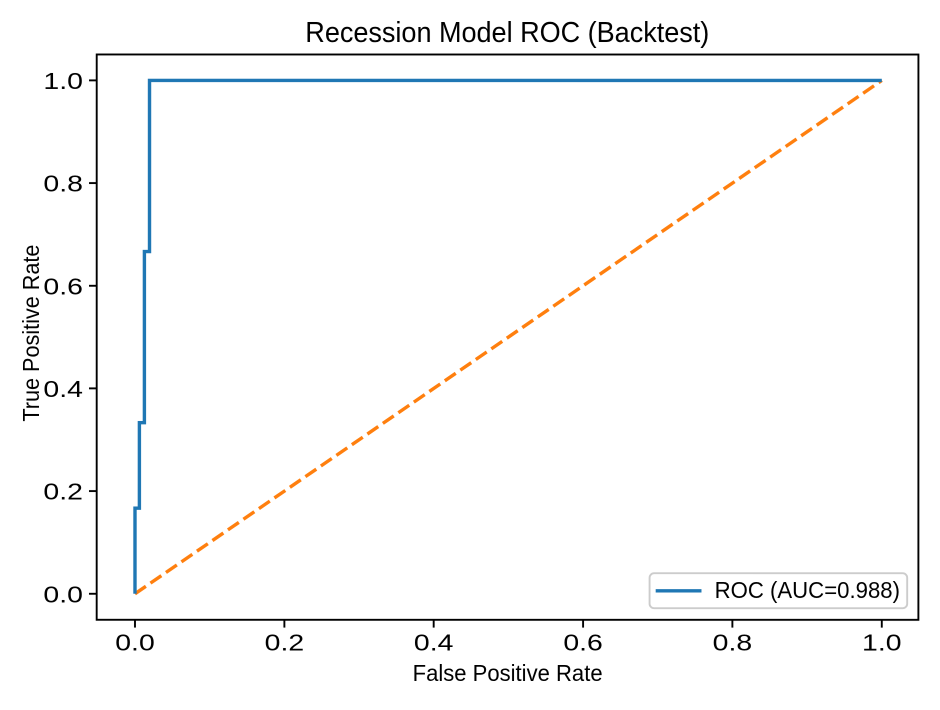 The height and width of the screenshot is (710, 940). Describe the element at coordinates (508, 673) in the screenshot. I see `svg-text: False Positive Rate` at that location.